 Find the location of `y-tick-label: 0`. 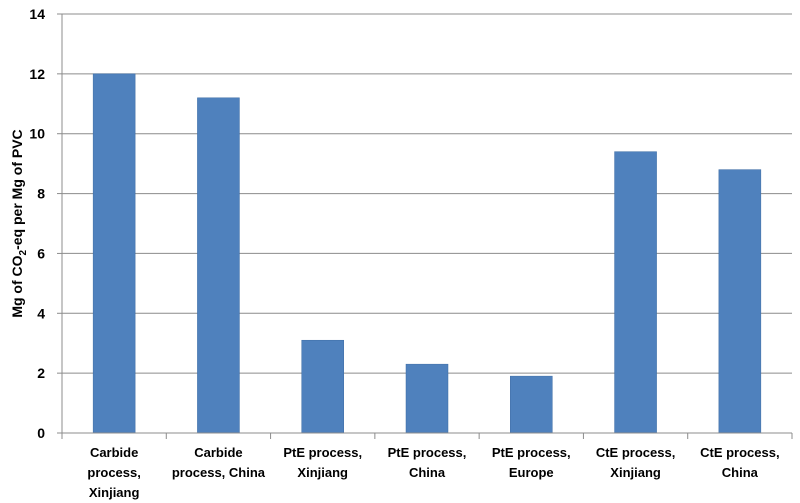

y-tick-label: 0 is located at coordinates (41, 433).